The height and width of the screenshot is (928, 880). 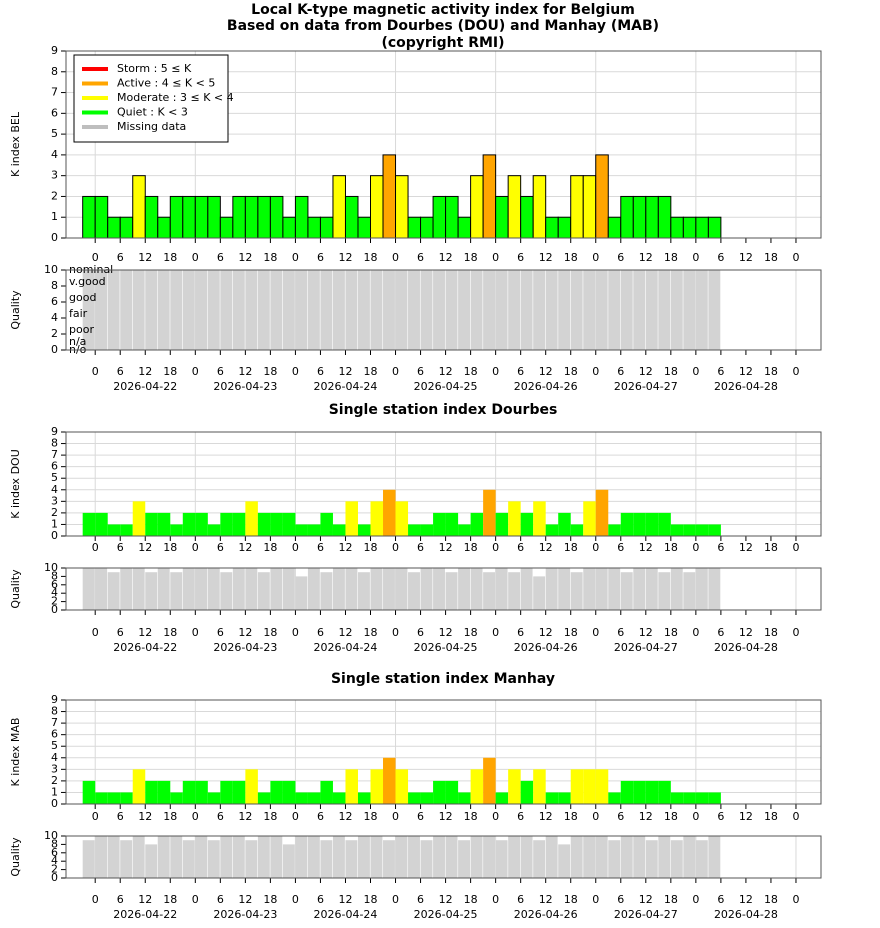 What do you see at coordinates (54, 489) in the screenshot?
I see `y-tick-label: 4` at bounding box center [54, 489].